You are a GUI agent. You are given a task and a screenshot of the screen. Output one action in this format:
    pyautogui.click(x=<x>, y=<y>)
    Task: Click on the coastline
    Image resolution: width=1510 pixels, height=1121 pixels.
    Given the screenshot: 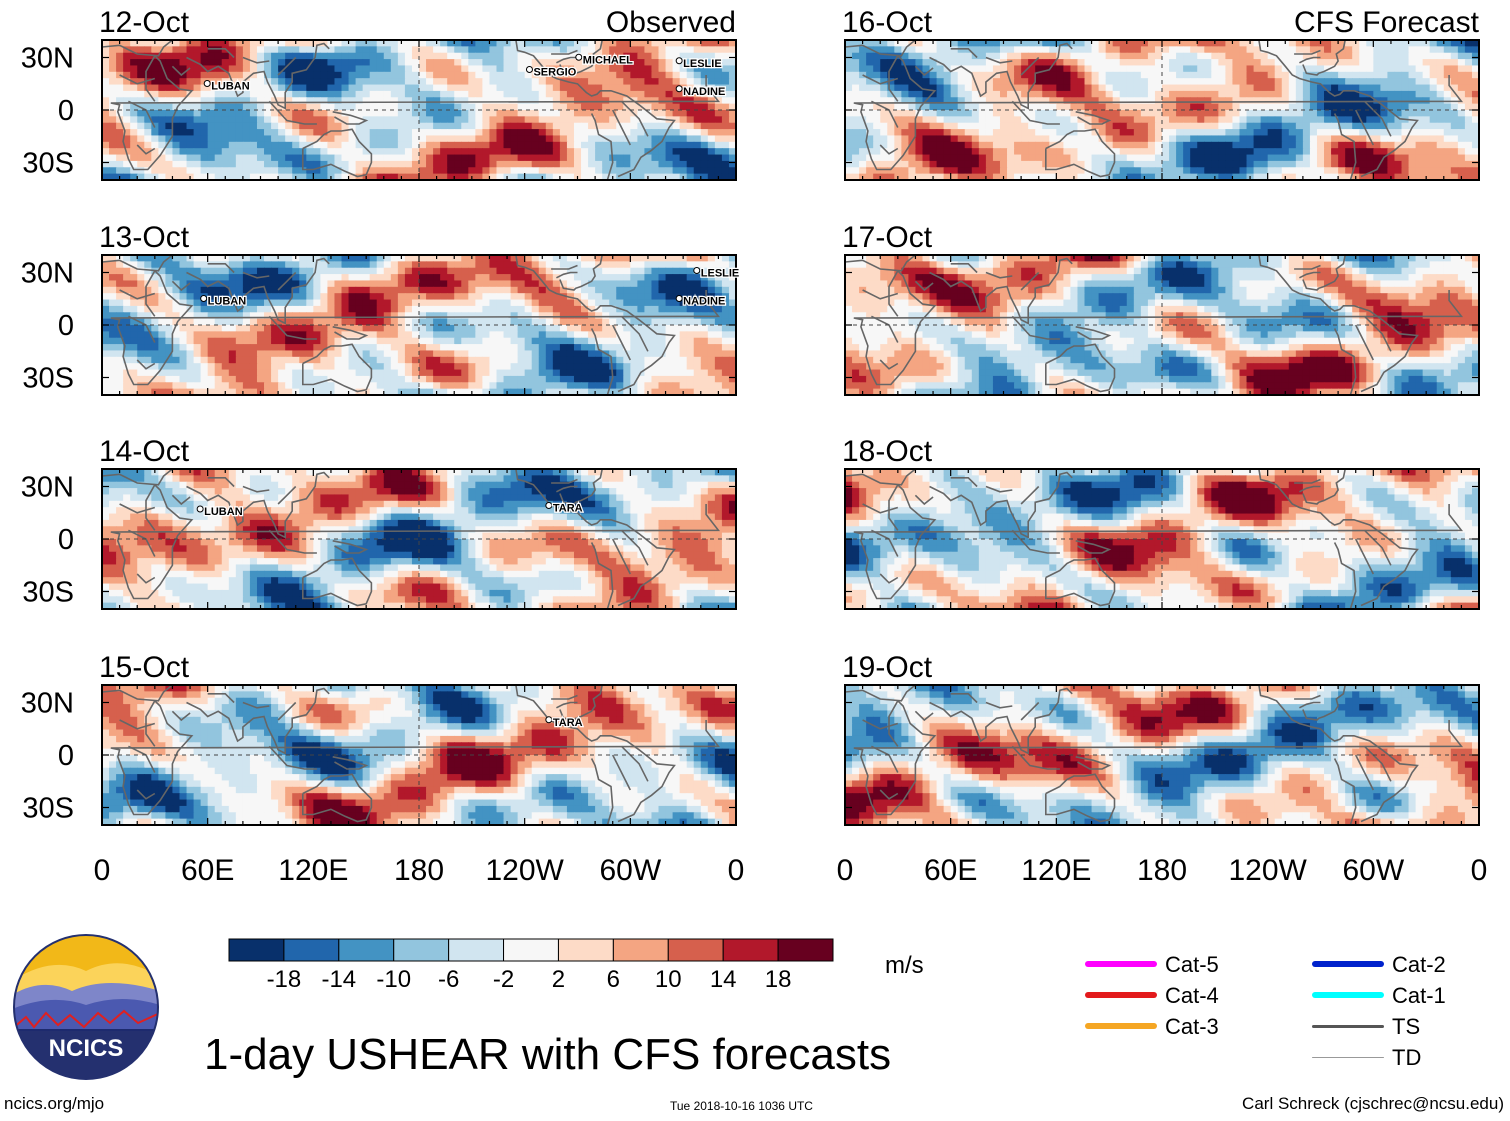 What is the action you would take?
    pyautogui.click(x=602, y=361)
    